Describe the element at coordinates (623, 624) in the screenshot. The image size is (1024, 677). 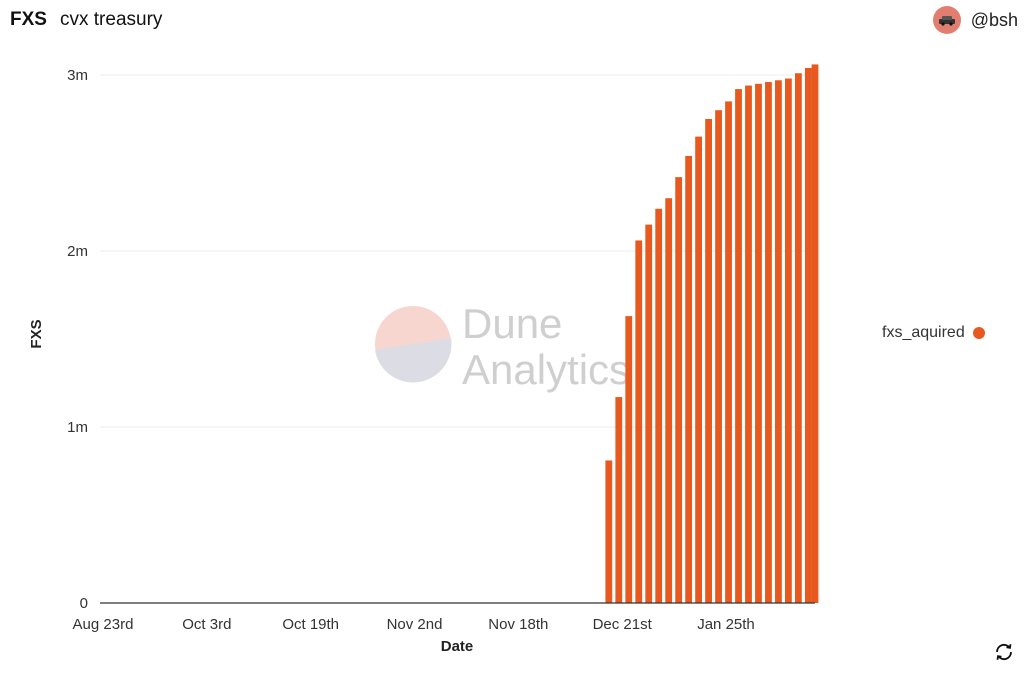
I see `x-tick-label: Dec 21st` at that location.